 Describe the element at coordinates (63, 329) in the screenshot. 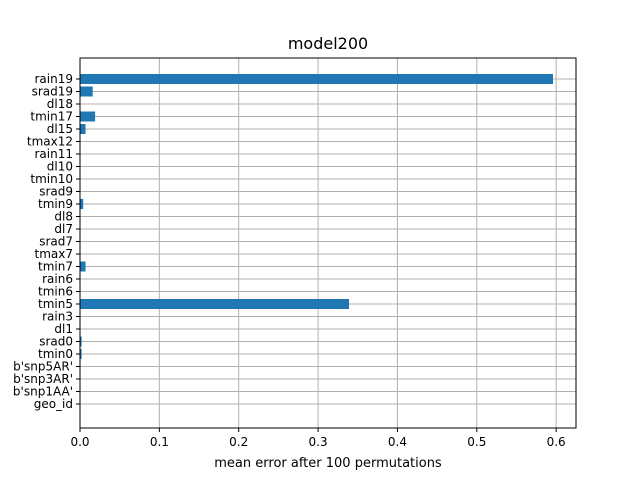

I see `y-tick-label: dl1` at that location.